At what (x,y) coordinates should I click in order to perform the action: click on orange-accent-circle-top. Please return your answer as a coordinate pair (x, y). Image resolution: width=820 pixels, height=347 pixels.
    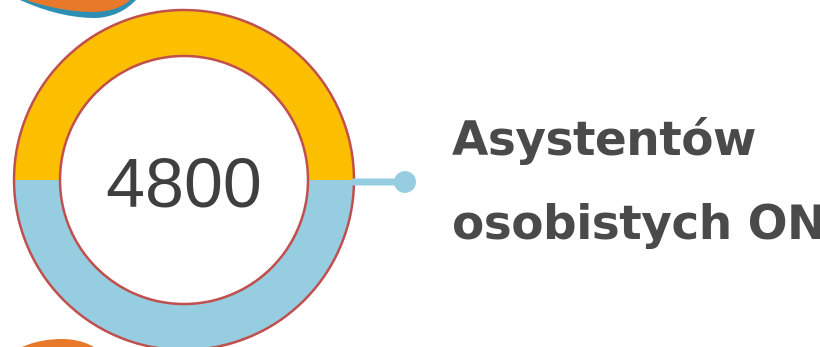
    Looking at the image, I should click on (78, 9).